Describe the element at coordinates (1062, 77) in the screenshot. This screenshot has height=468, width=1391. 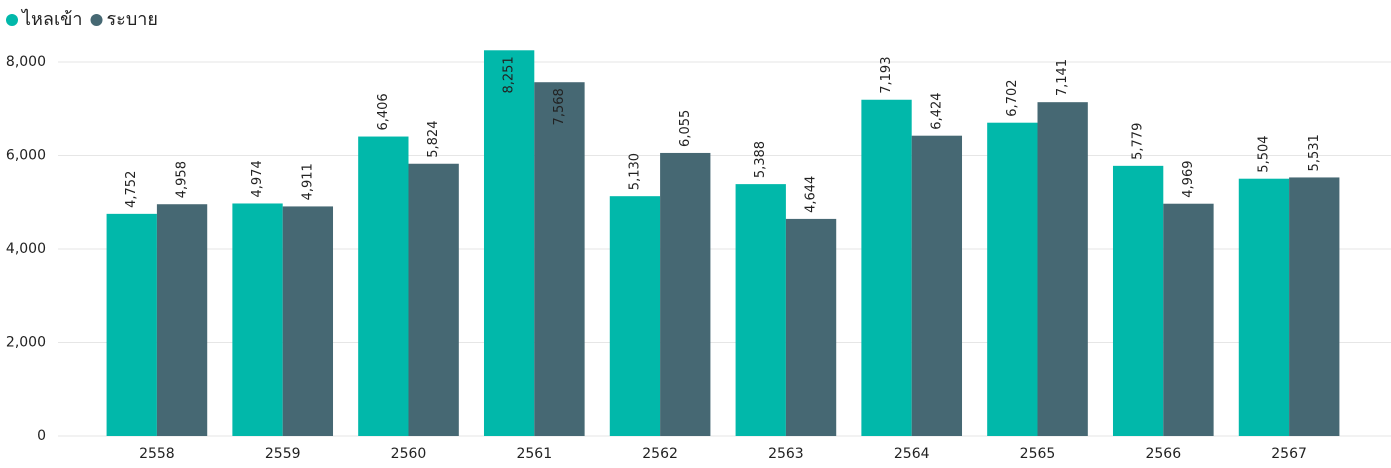
I see `data-label: 7,141` at that location.